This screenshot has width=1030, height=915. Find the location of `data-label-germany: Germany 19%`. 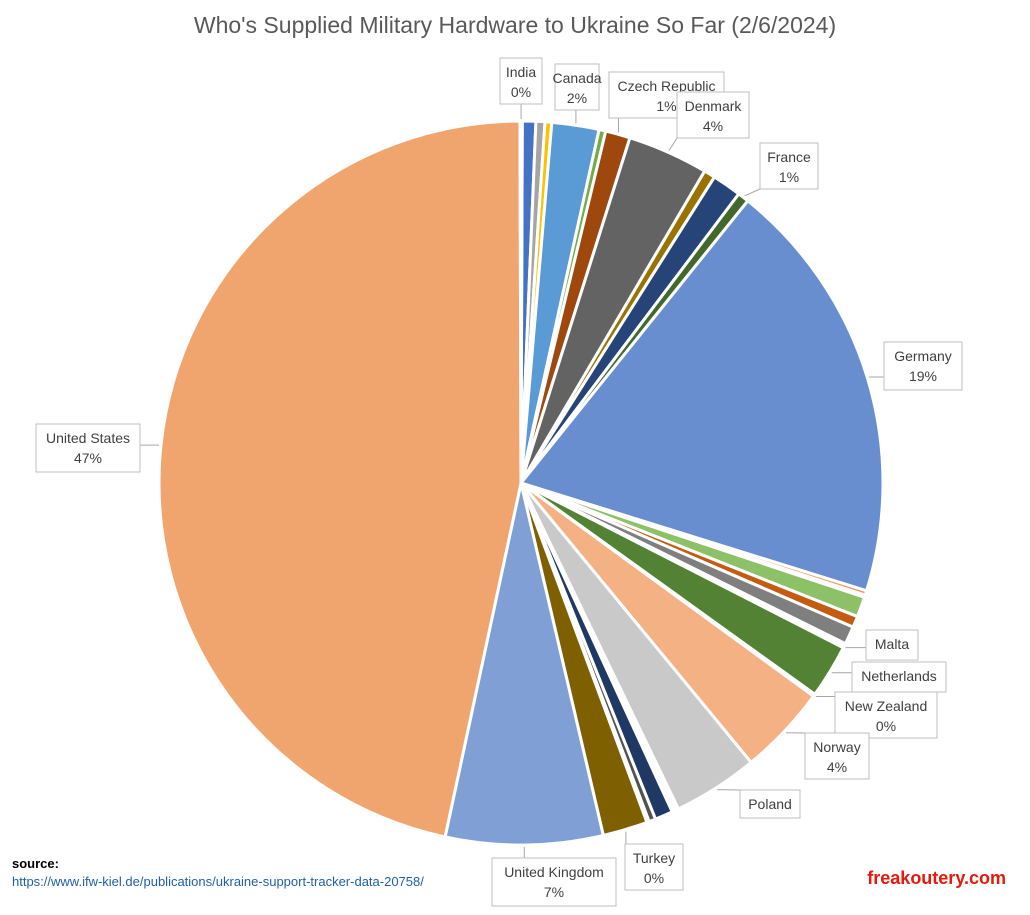

data-label-germany: Germany 19% is located at coordinates (923, 366).